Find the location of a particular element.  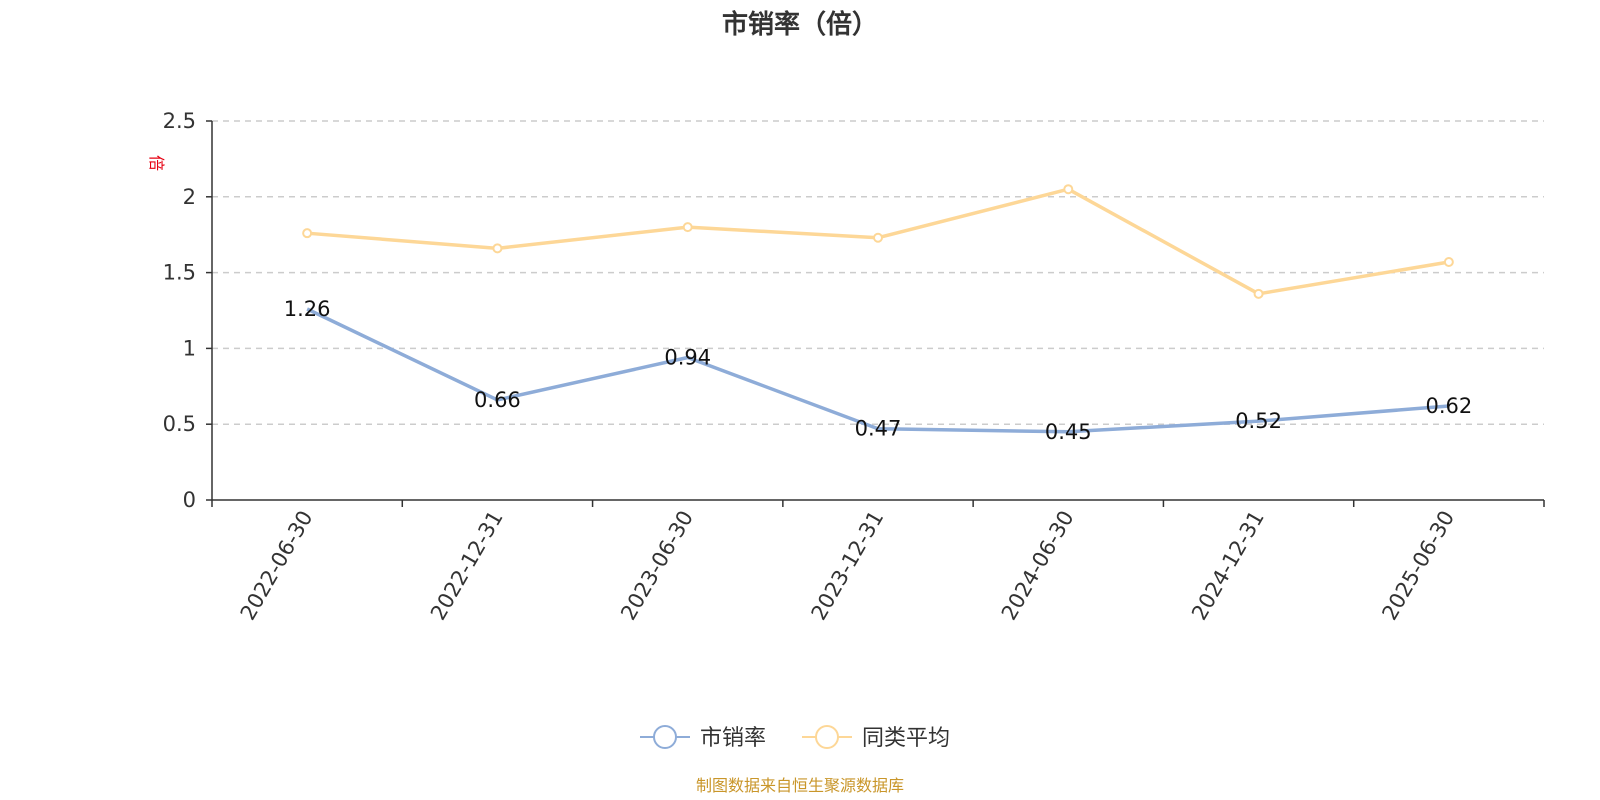

legend-label: 市销率 is located at coordinates (733, 738).